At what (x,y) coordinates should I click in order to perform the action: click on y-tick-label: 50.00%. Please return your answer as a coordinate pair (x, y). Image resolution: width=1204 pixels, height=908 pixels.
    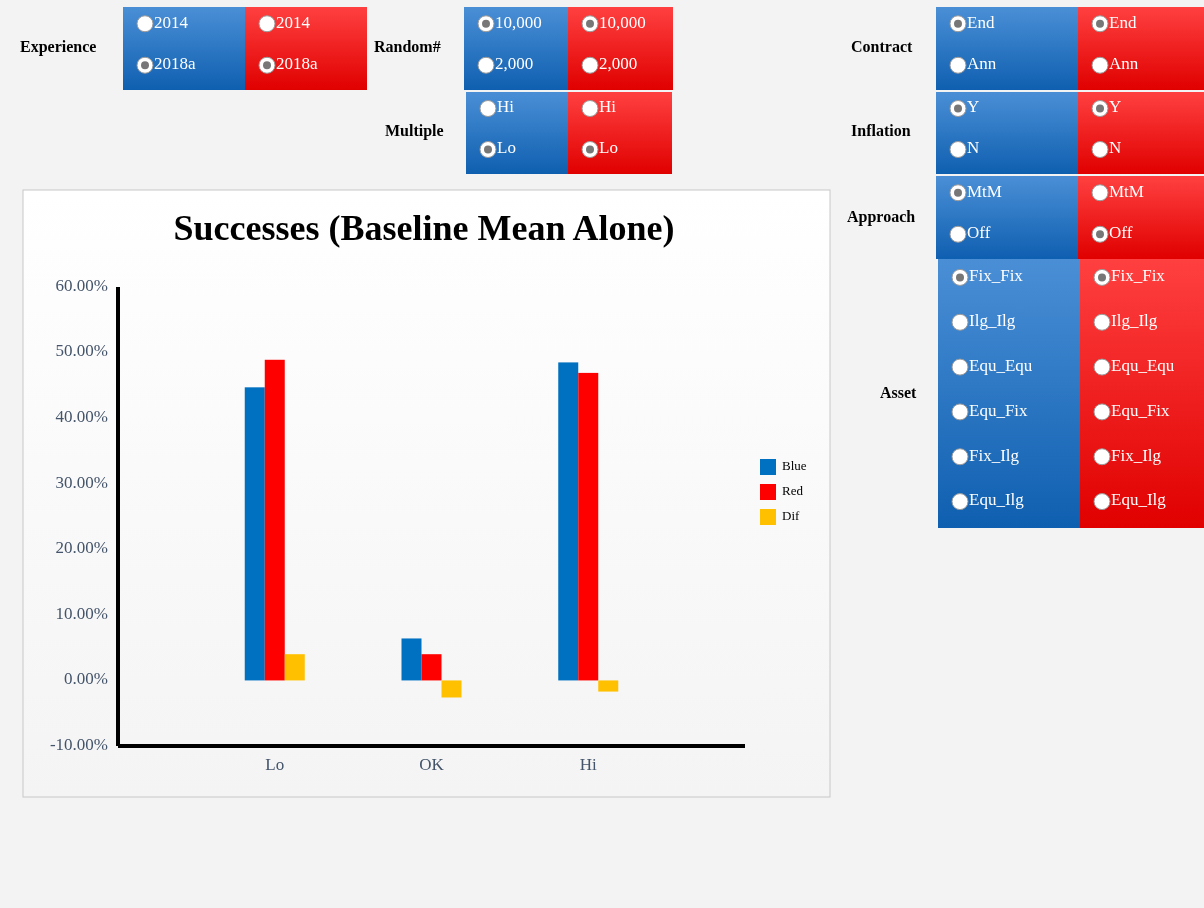
    Looking at the image, I should click on (81, 351).